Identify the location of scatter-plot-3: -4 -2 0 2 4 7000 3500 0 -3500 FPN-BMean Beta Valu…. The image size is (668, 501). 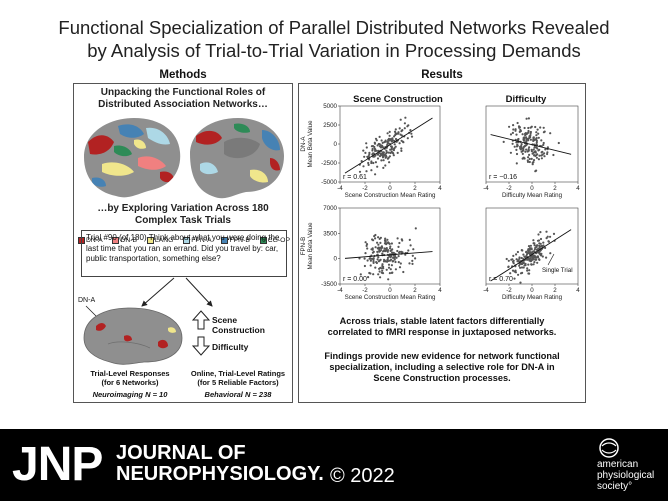
(371, 253).